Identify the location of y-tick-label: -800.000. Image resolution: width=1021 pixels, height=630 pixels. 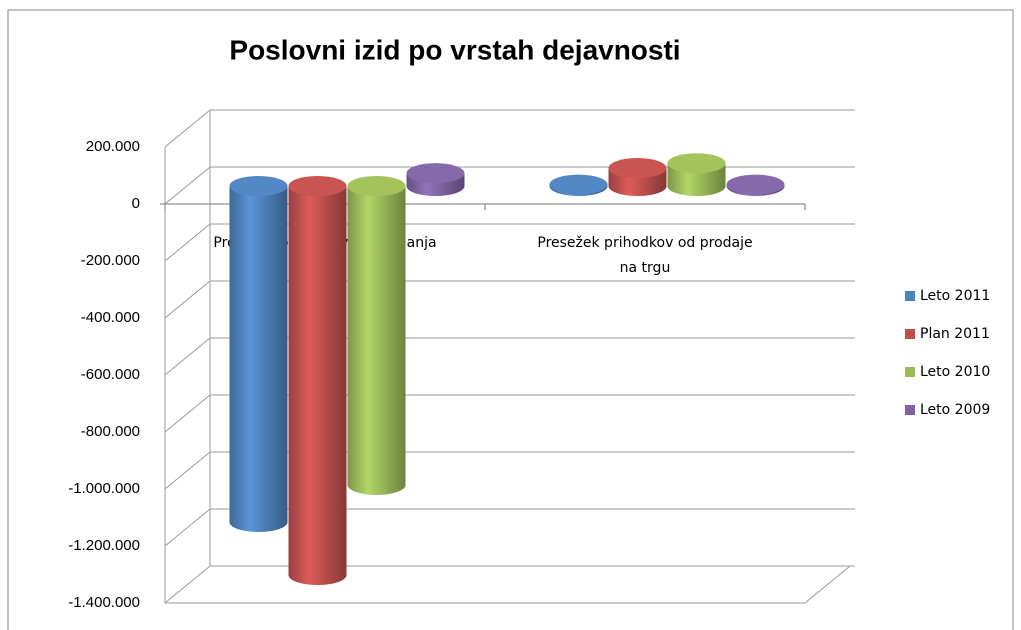
(110, 431).